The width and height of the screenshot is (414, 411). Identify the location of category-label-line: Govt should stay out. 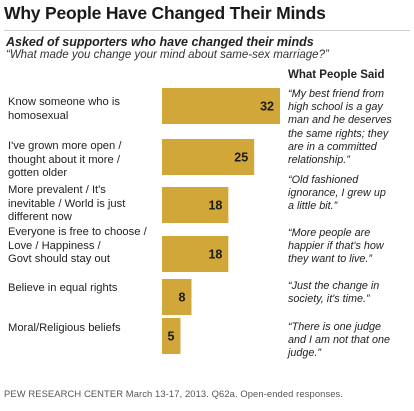
(59, 259).